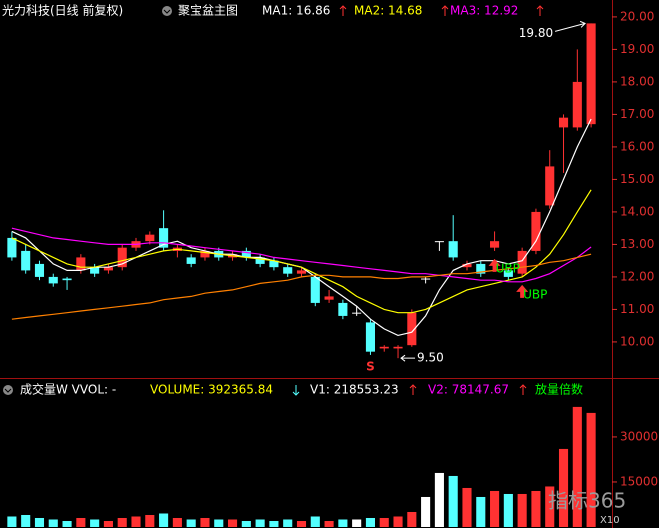 The height and width of the screenshot is (528, 659). What do you see at coordinates (637, 341) in the screenshot?
I see `y-tick-label: 10.00` at bounding box center [637, 341].